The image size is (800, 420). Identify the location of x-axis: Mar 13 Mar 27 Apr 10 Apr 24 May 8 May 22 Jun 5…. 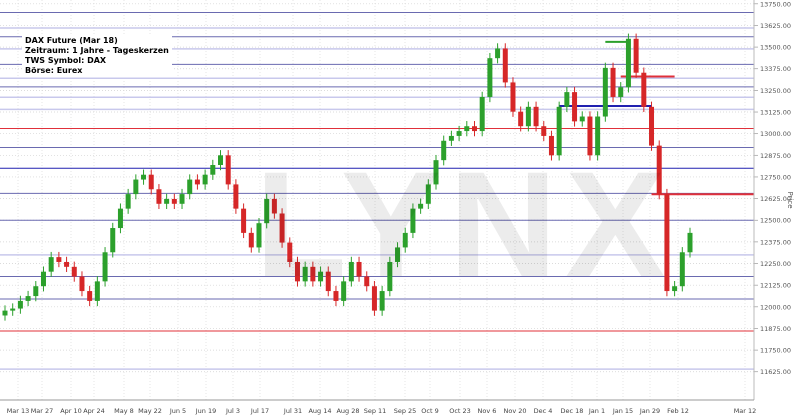
(378, 407).